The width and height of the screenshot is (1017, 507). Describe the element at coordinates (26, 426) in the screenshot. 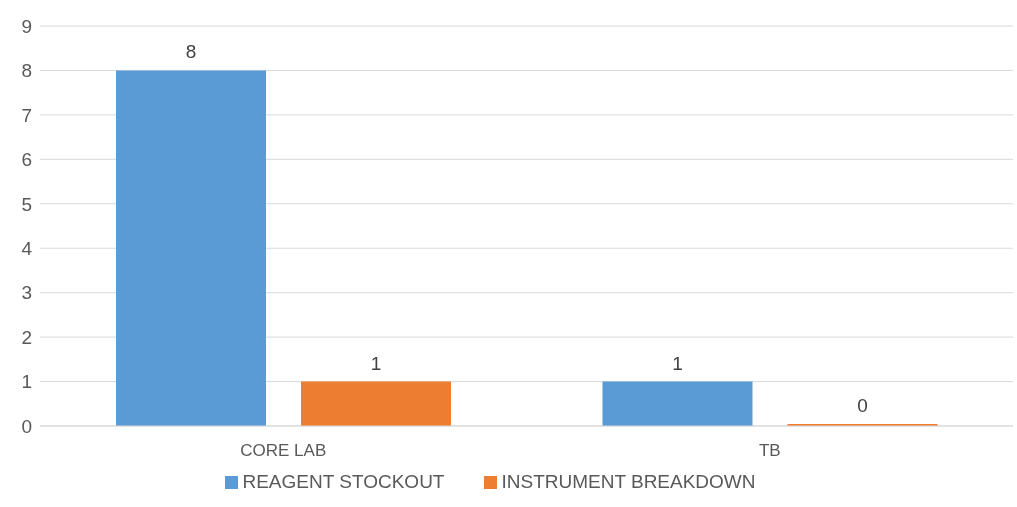

I see `y-tick-label: 0` at that location.